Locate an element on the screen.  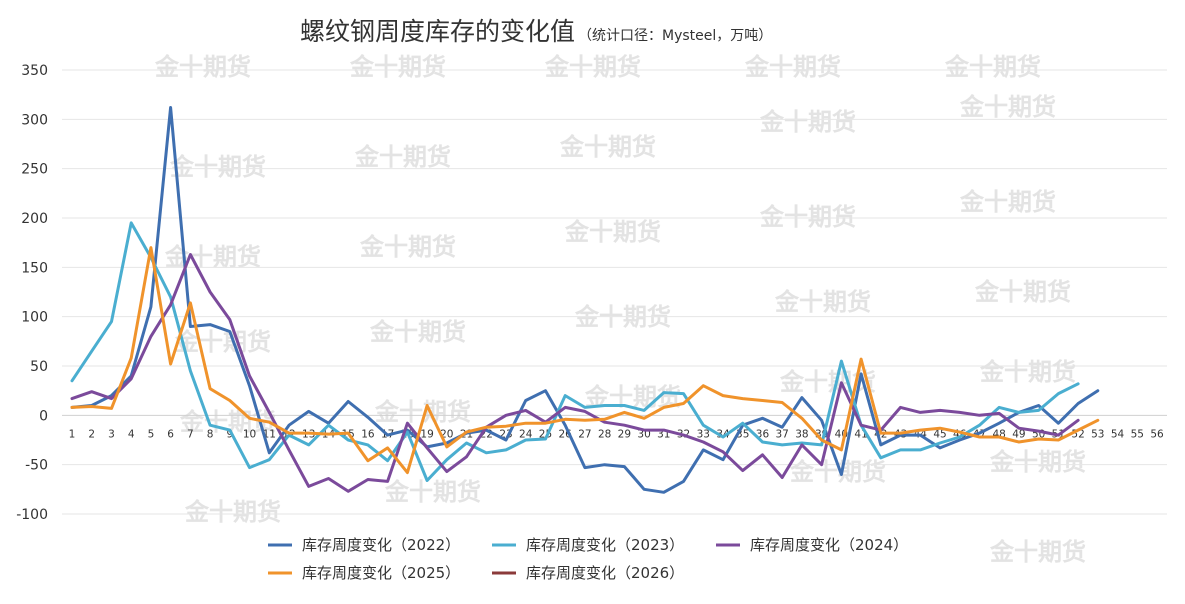
x-tick-label: 38 is located at coordinates (801, 434).